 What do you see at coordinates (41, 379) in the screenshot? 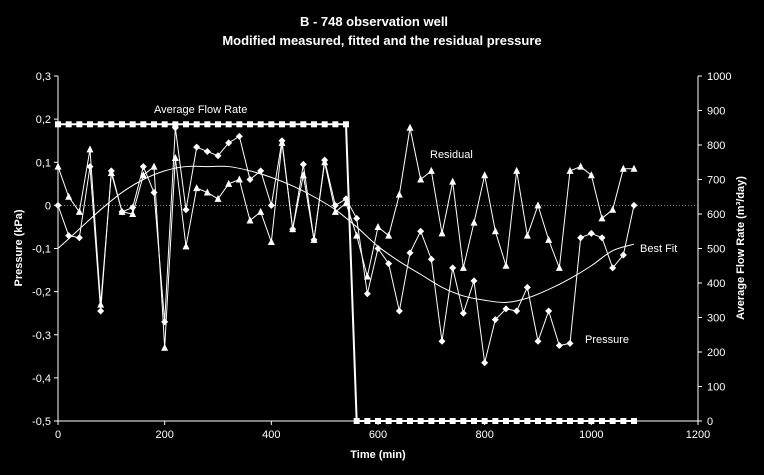
I see `y-left-tick-label: -0,4` at bounding box center [41, 379].